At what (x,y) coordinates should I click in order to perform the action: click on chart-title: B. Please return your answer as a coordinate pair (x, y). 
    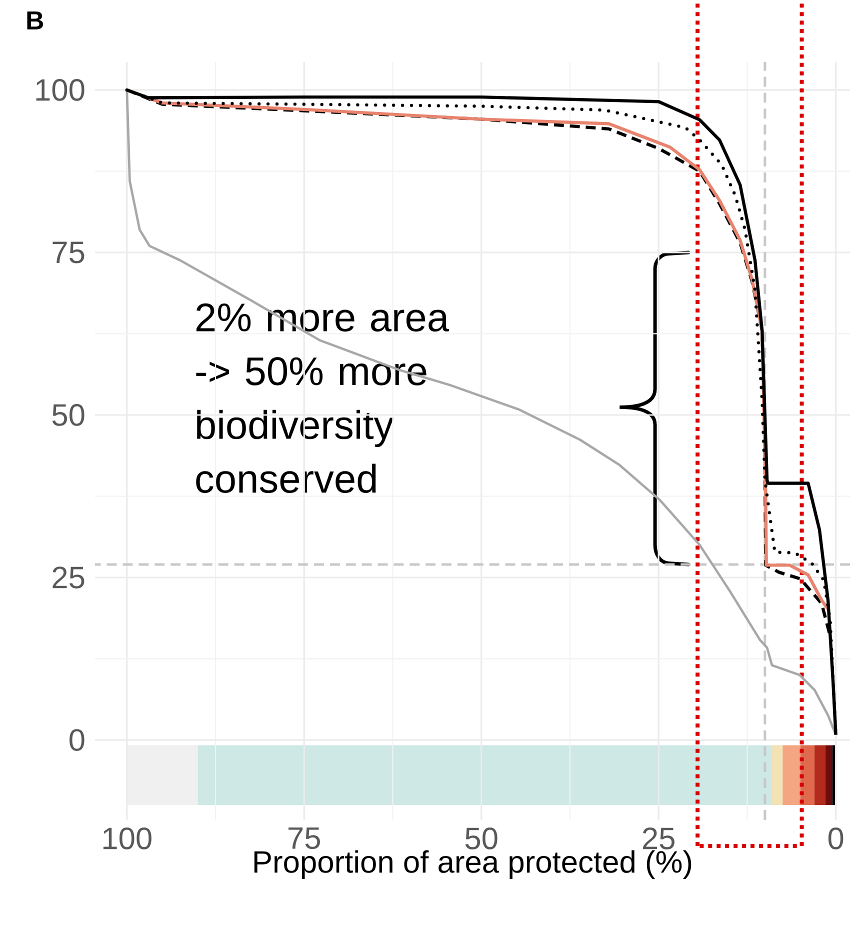
    Looking at the image, I should click on (35, 21).